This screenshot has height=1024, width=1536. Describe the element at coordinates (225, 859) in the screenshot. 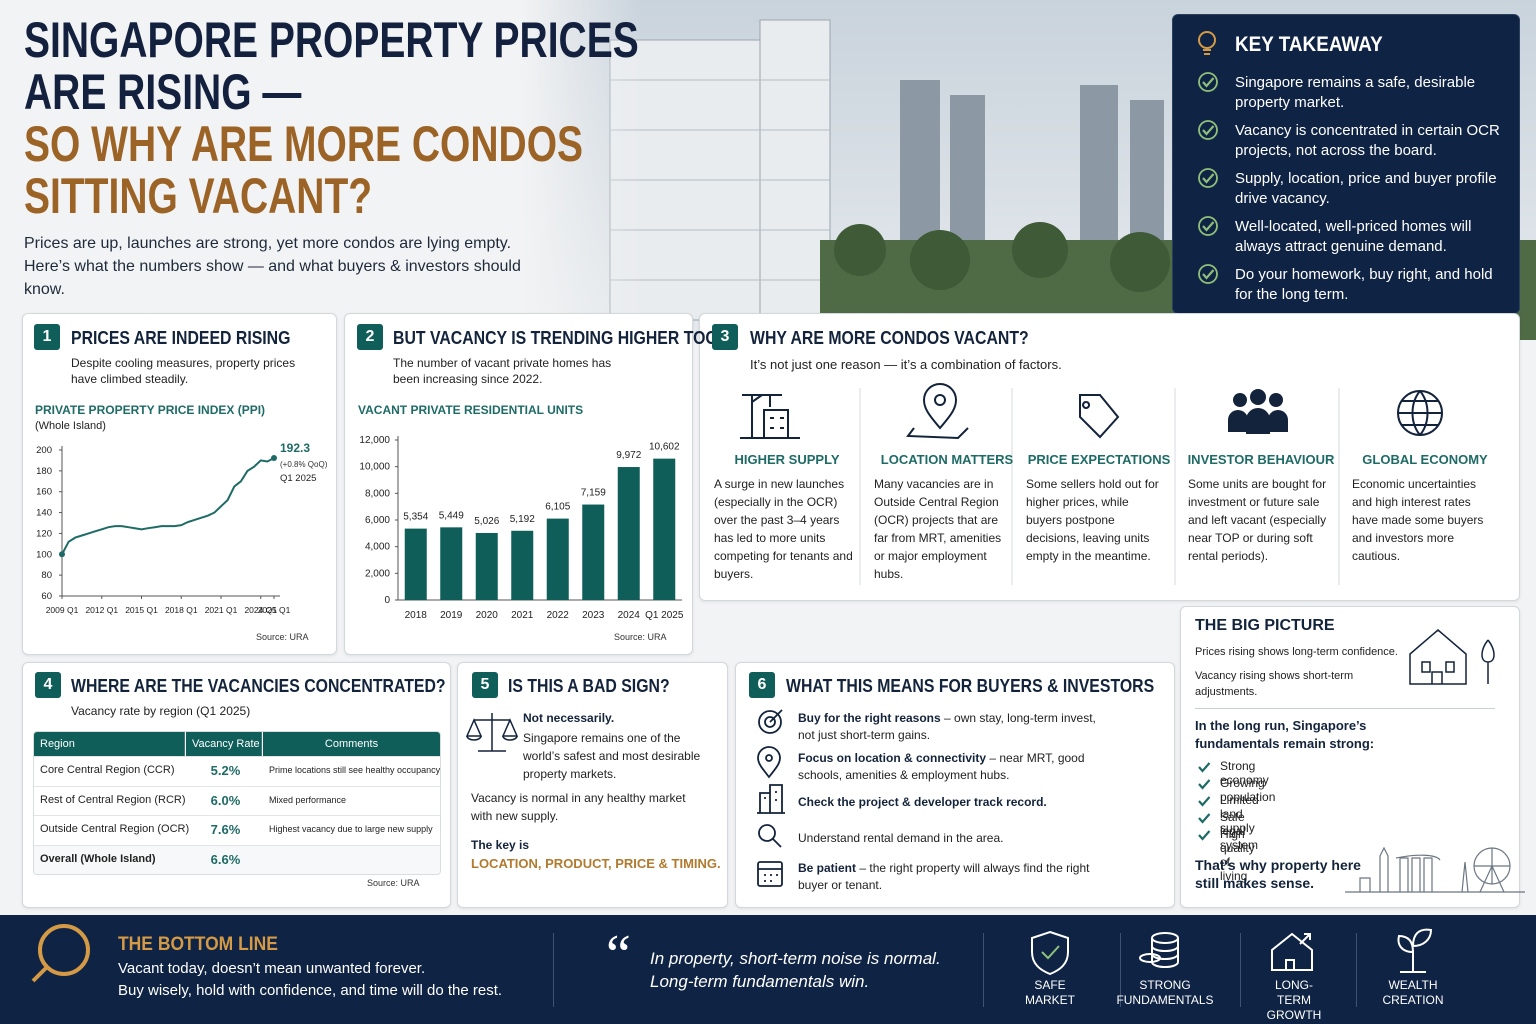

I see `table-cell: 6.6%` at that location.